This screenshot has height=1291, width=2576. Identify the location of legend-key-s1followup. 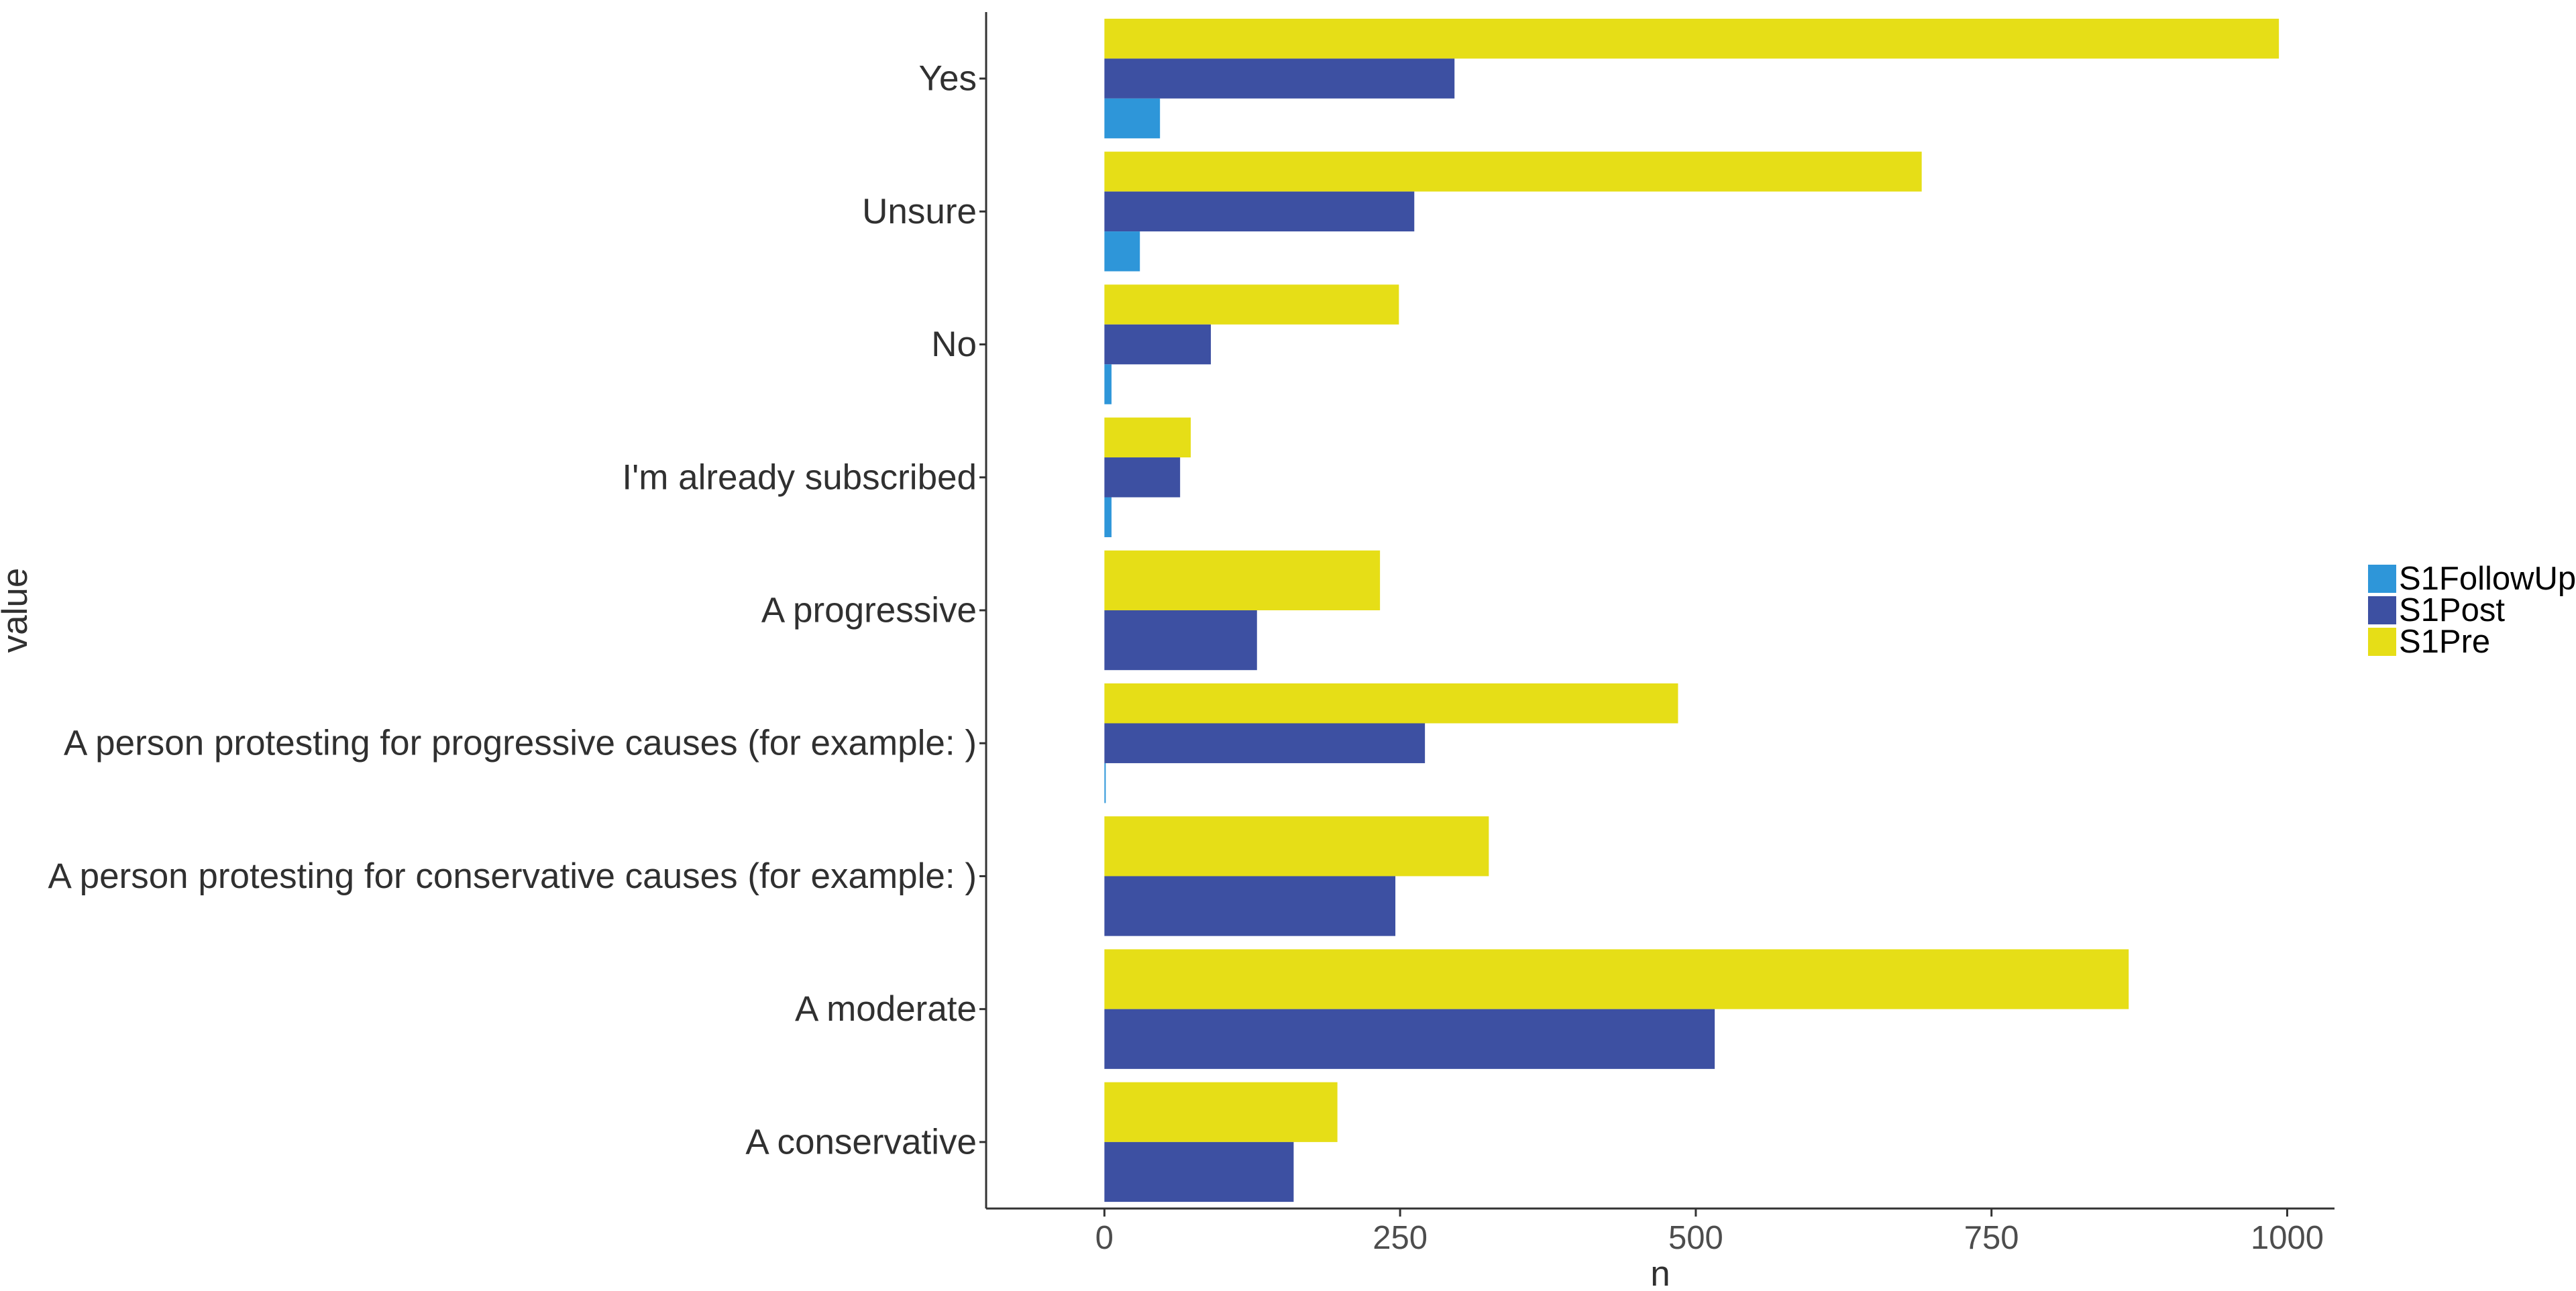
(2382, 579).